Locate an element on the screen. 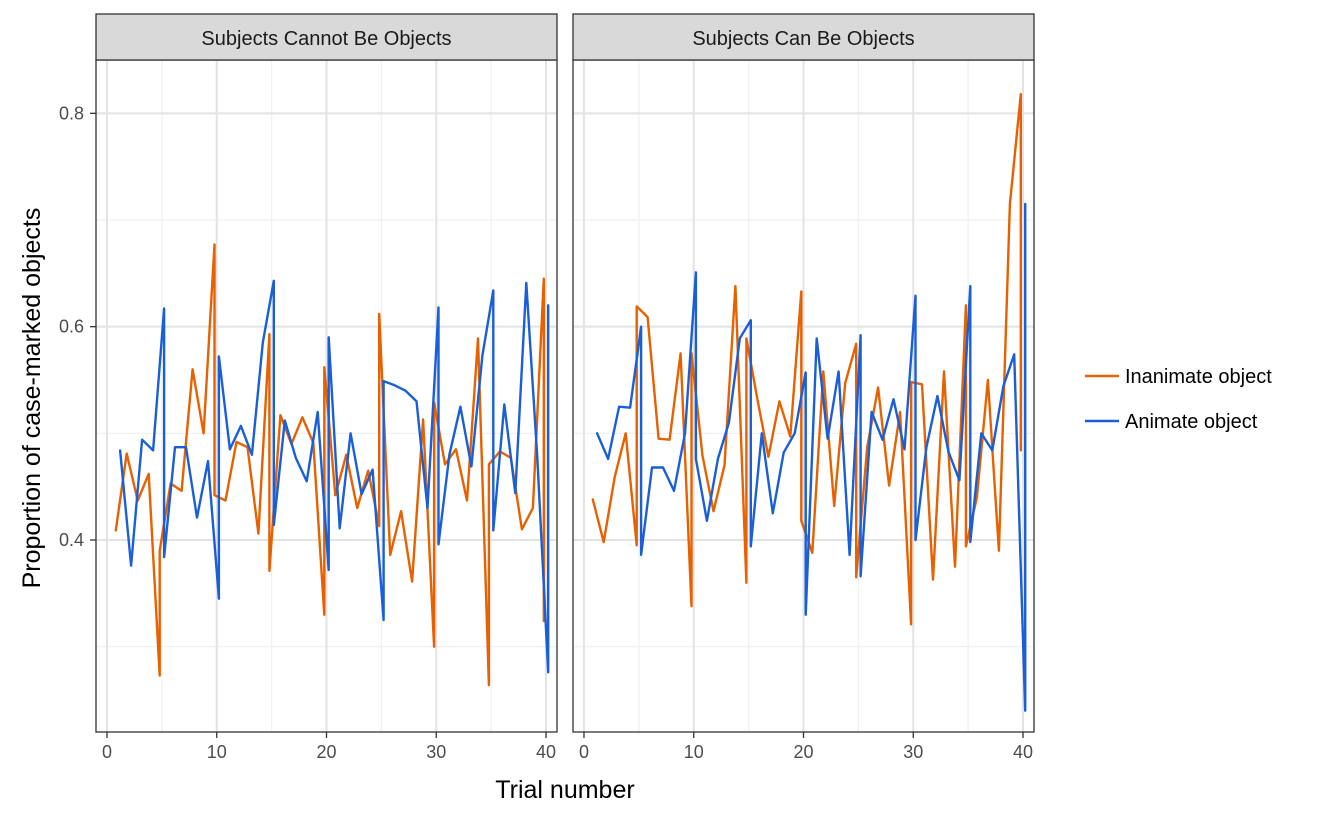  facet-title: Subjects Can Be Objects is located at coordinates (803, 39).